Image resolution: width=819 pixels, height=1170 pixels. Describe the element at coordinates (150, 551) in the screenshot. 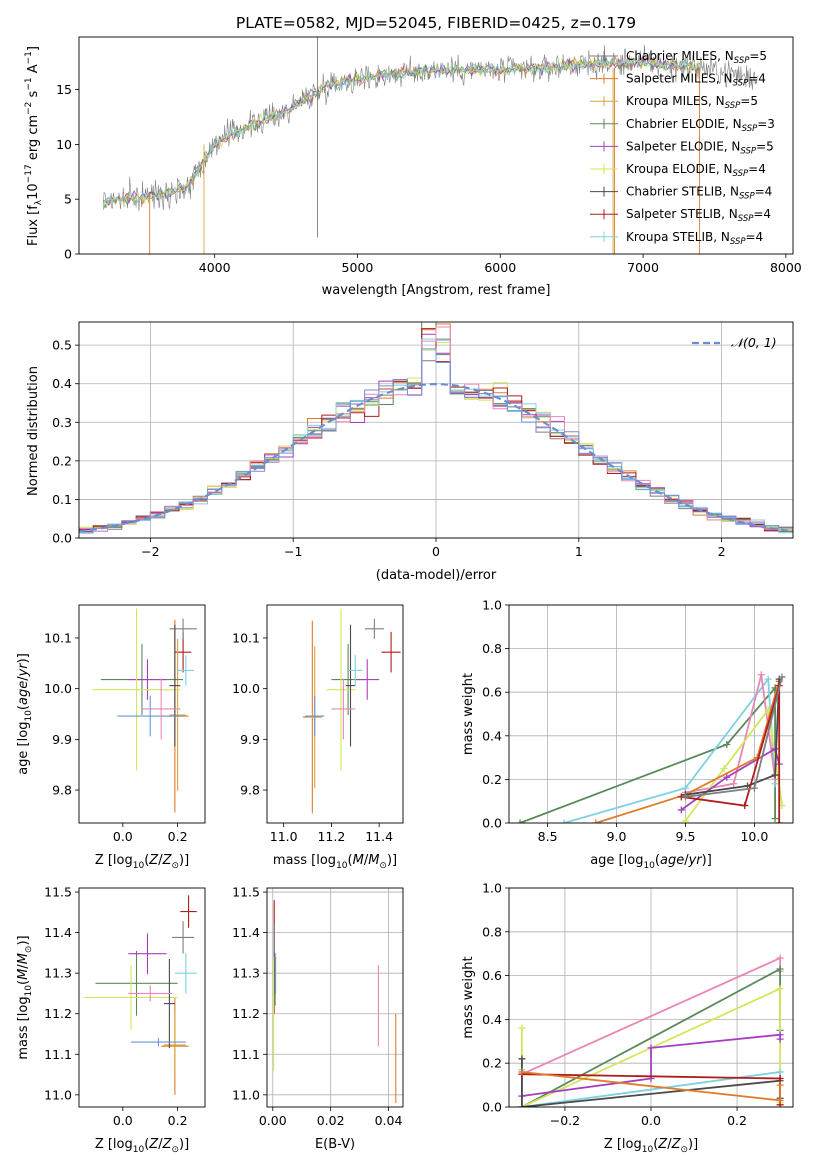

I see `x-tick-label: −2` at that location.